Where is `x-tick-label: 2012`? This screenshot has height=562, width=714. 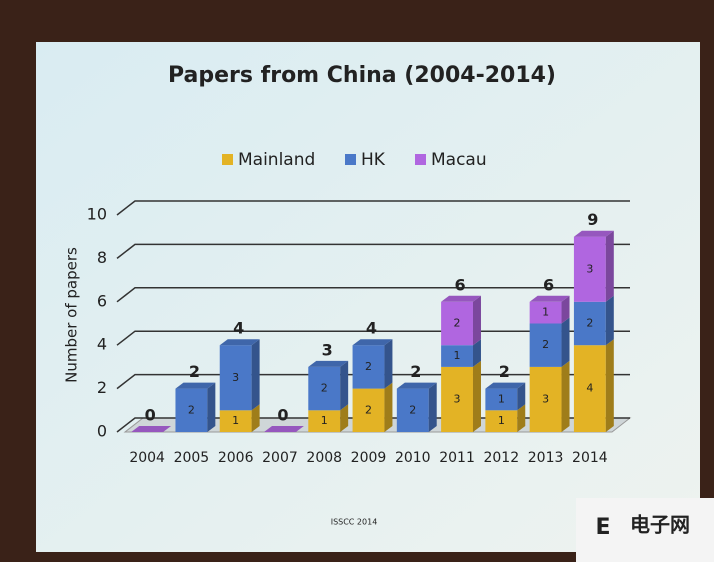 x-tick-label: 2012 is located at coordinates (501, 458).